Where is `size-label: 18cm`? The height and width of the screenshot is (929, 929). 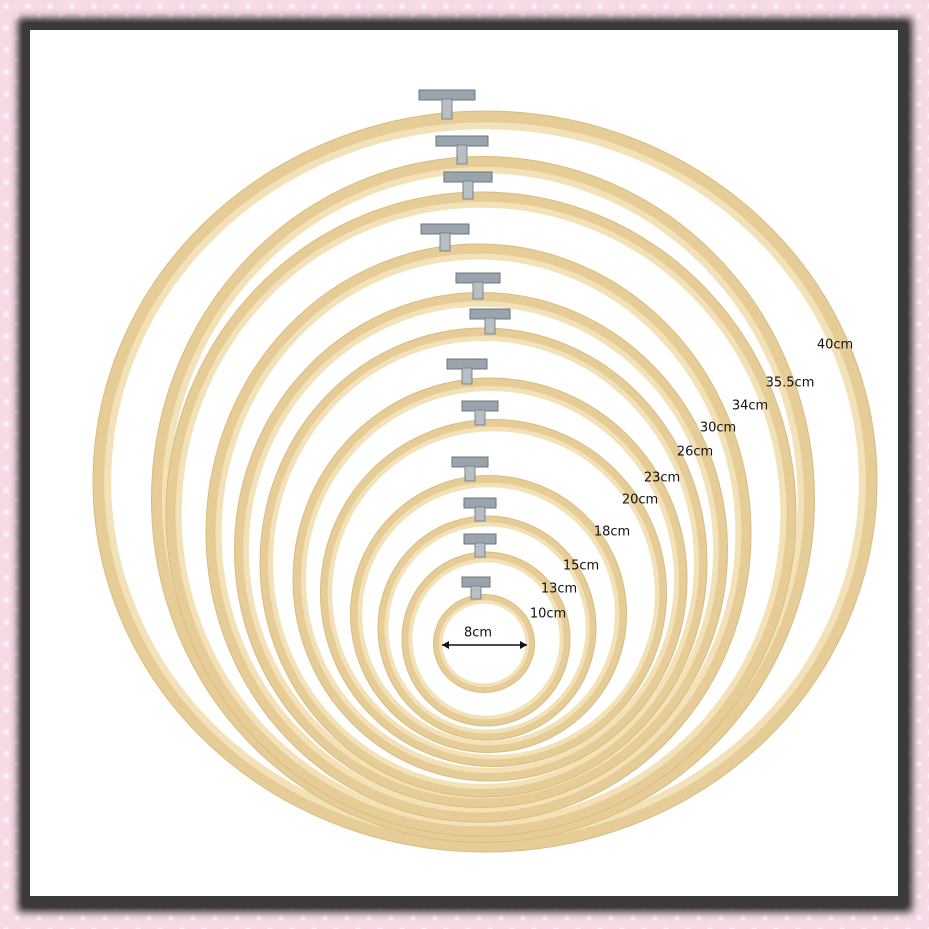 size-label: 18cm is located at coordinates (612, 532).